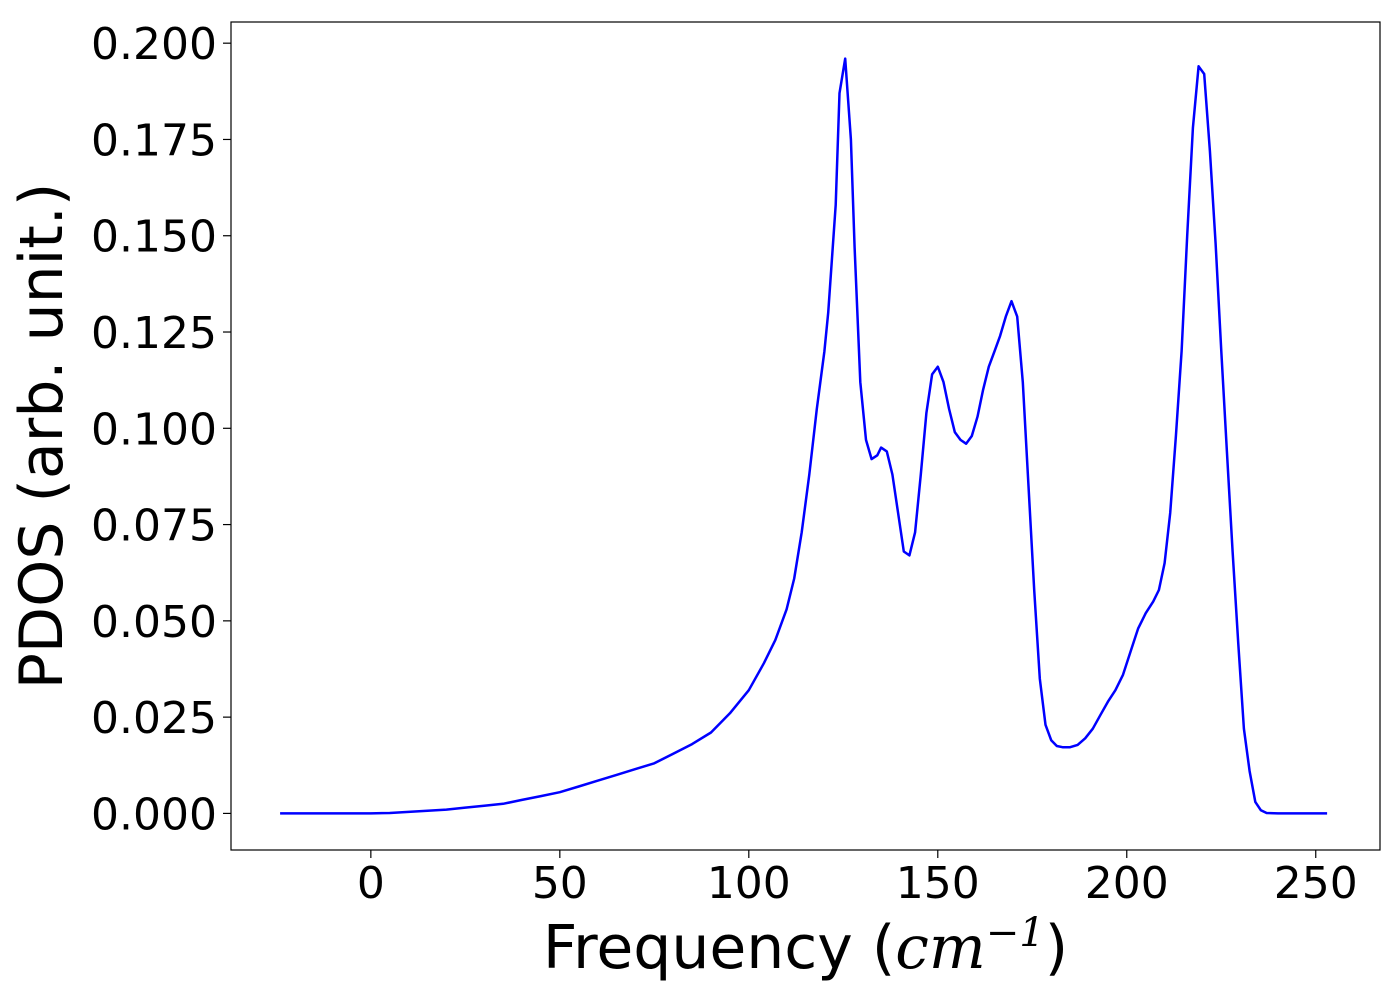  I want to click on y-tick-label: 0.125, so click(154, 333).